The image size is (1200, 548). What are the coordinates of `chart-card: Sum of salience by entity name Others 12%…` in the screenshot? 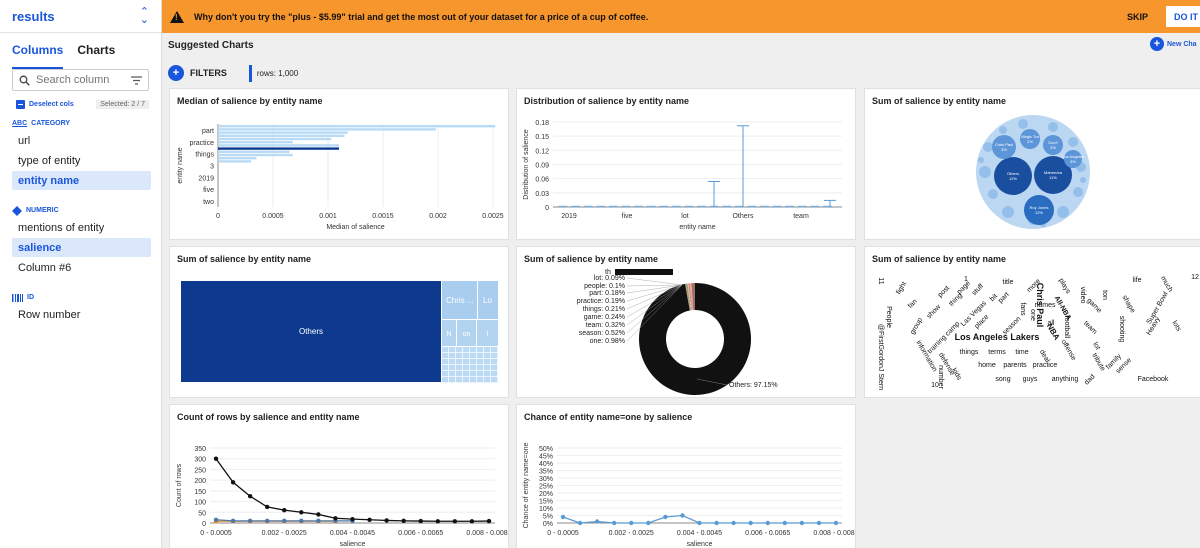 It's located at (1032, 164).